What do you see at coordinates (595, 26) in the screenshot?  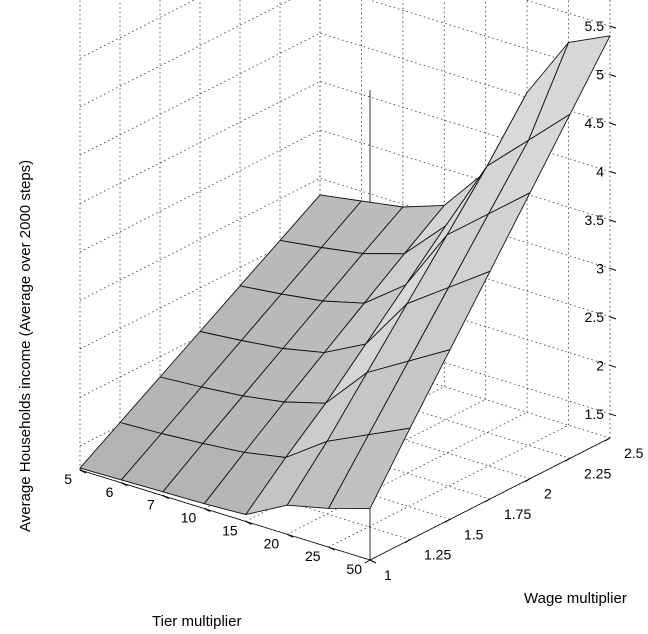 I see `z-tick-label: 5.5` at bounding box center [595, 26].